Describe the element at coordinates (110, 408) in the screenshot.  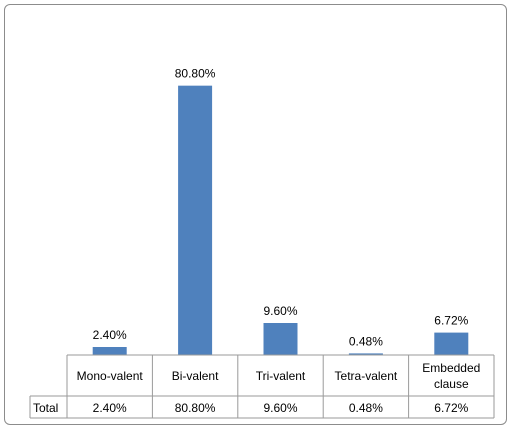
I see `table-cell: 2.40%` at that location.